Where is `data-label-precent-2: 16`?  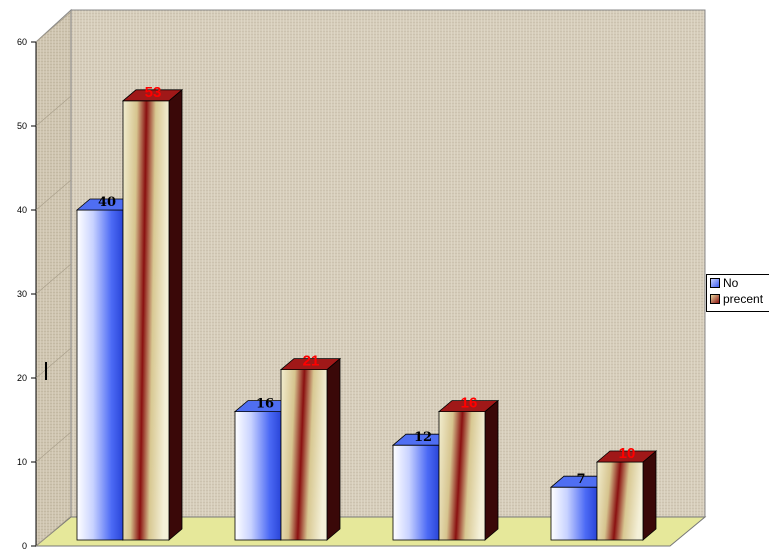 data-label-precent-2: 16 is located at coordinates (469, 403).